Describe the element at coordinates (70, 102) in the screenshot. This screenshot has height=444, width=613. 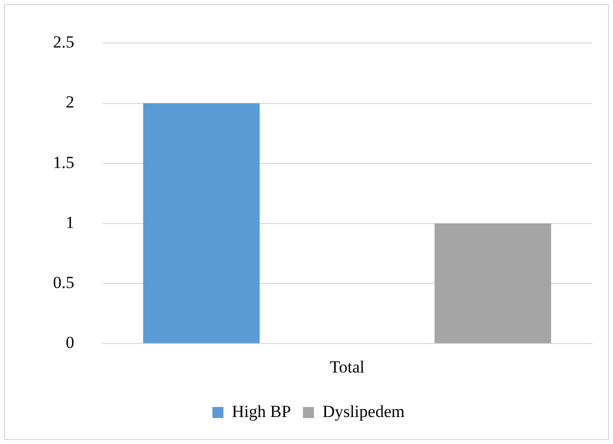
I see `y-tick-label: 2` at that location.